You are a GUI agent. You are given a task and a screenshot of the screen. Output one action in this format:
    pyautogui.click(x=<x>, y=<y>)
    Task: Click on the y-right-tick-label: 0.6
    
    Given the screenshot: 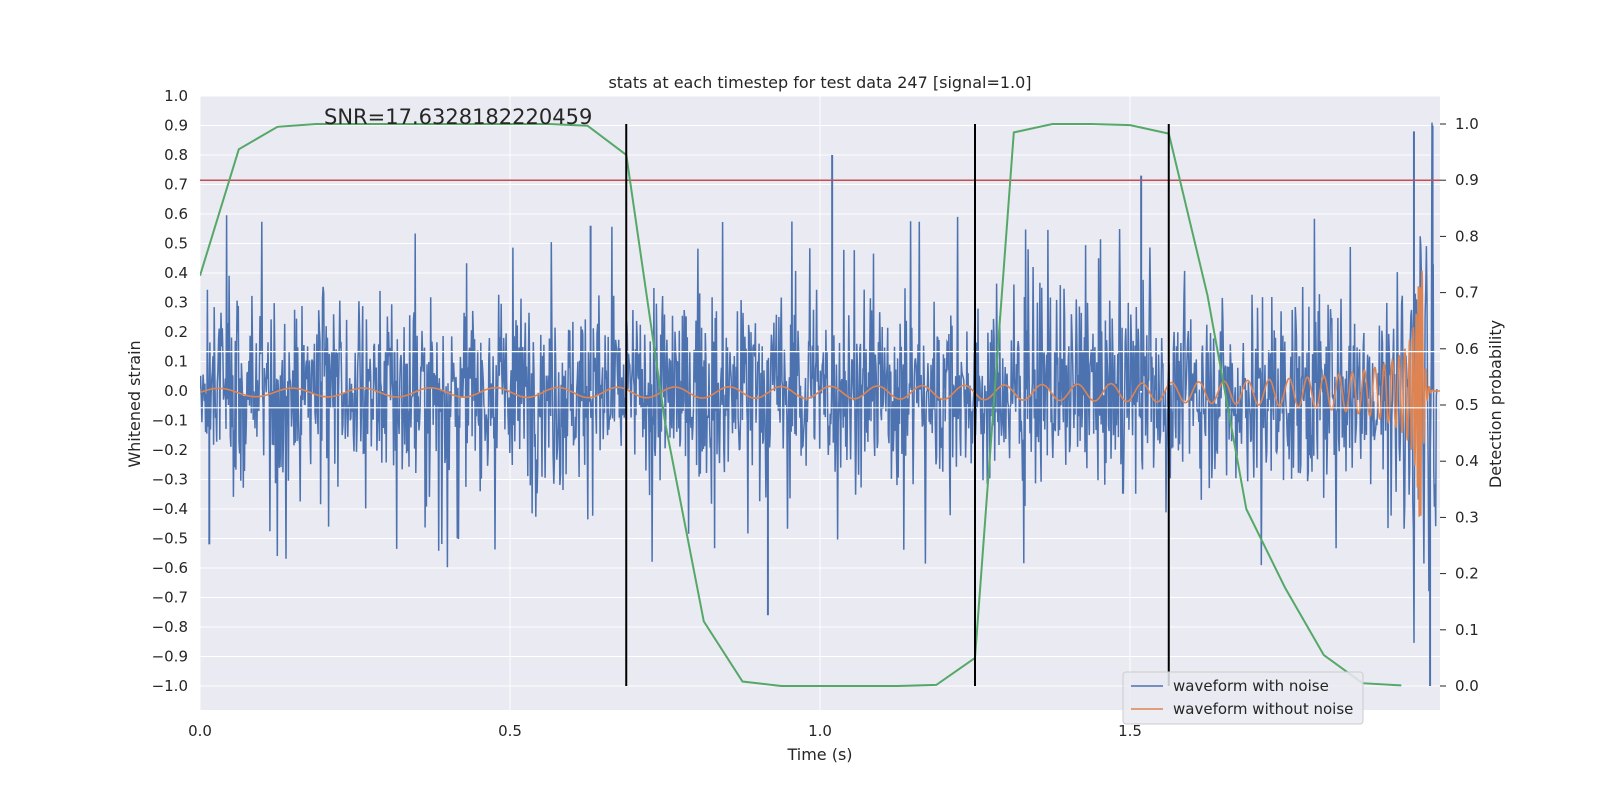 What is the action you would take?
    pyautogui.click(x=1467, y=349)
    